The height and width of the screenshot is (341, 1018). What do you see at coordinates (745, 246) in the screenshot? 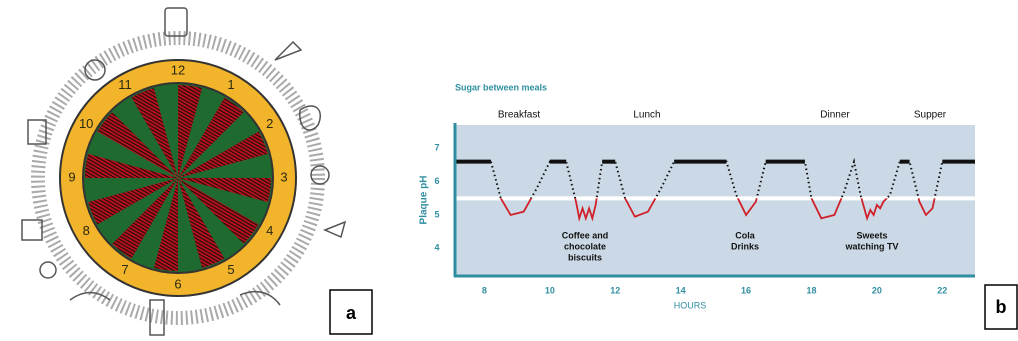
I see `annotation: Drinks` at bounding box center [745, 246].